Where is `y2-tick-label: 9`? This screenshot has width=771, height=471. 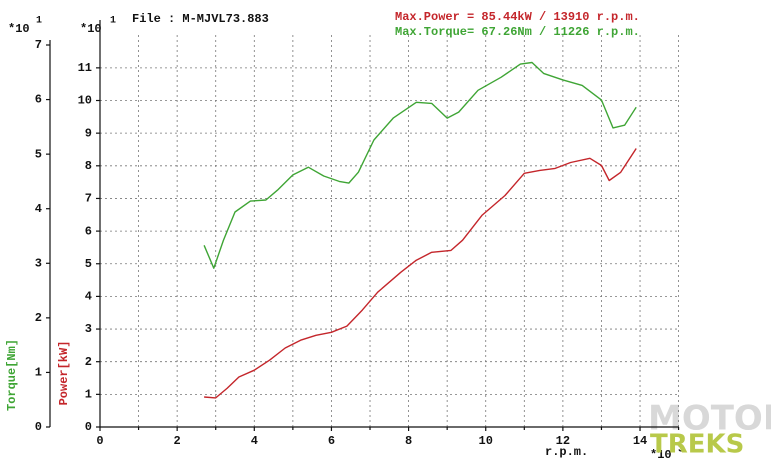
y2-tick-label: 9 is located at coordinates (88, 133).